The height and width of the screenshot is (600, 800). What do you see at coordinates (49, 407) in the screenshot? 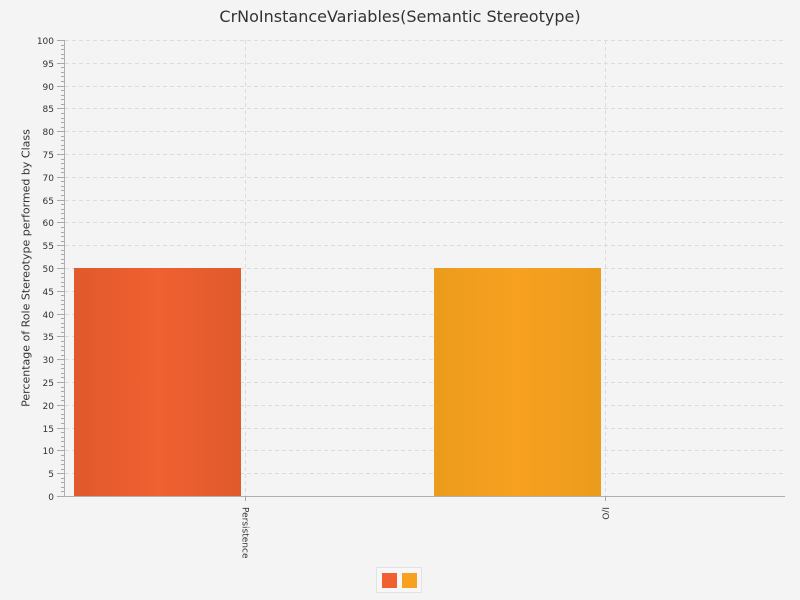
I see `y-tick-label: 20` at bounding box center [49, 407].